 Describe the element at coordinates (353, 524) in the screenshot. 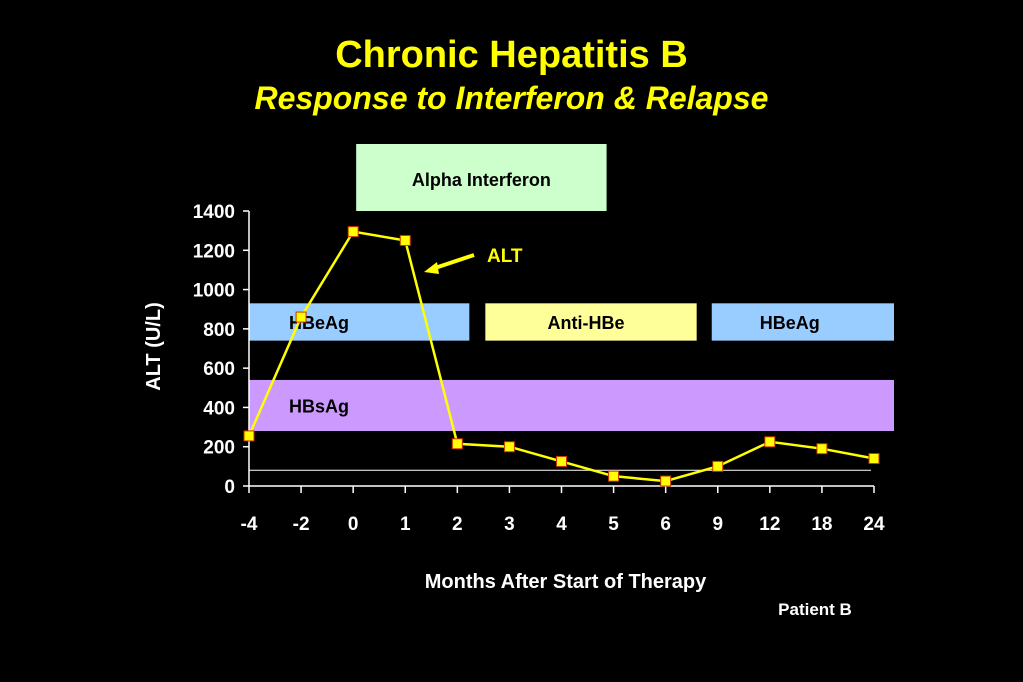

I see `x-tick-label: 0` at that location.